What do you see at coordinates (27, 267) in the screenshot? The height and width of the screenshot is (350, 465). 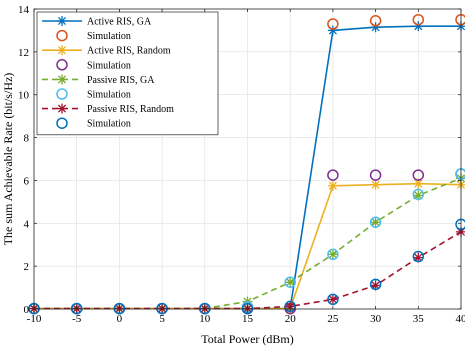 I see `y-tick-label: 2` at bounding box center [27, 267].